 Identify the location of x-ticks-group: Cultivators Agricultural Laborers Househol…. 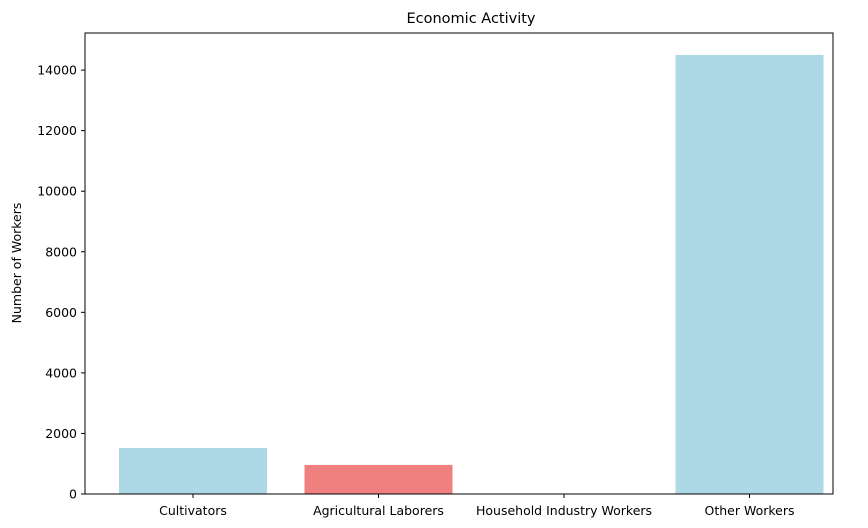
(477, 506).